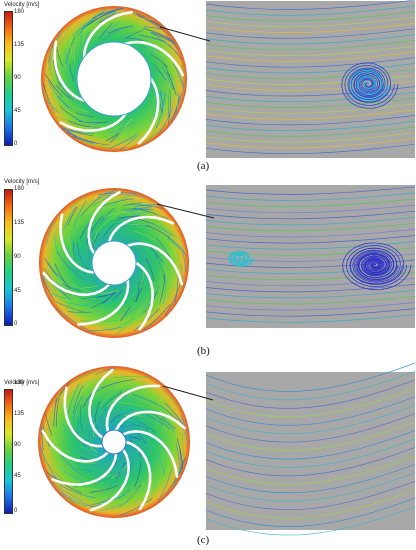 Image resolution: width=416 pixels, height=550 pixels. I want to click on colorbar, so click(8, 451).